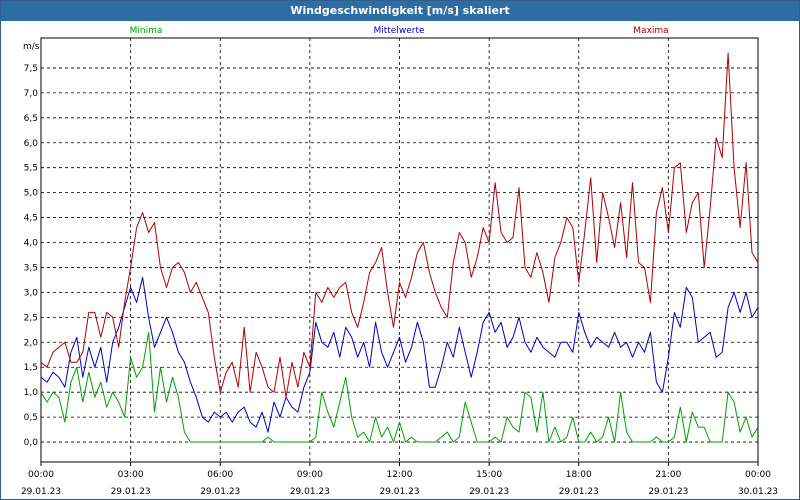 Image resolution: width=800 pixels, height=500 pixels. I want to click on x-tick-time: 21:00, so click(668, 475).